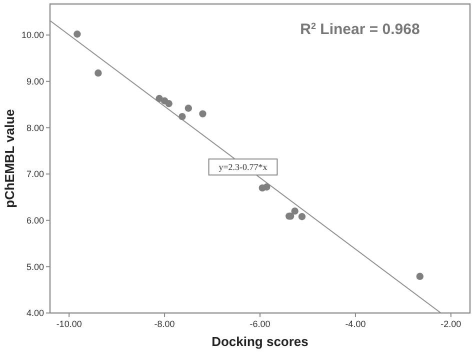  I want to click on annotation: R$^{2}$ Linear = 0.968, so click(360, 29).